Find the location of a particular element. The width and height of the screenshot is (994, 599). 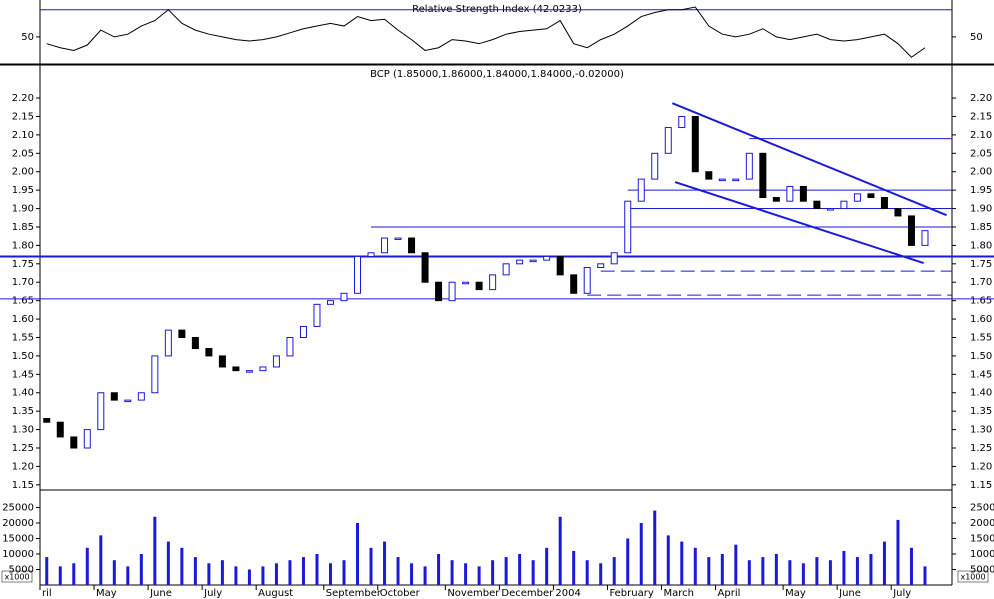

y-tick-label: 1.75 is located at coordinates (981, 264).